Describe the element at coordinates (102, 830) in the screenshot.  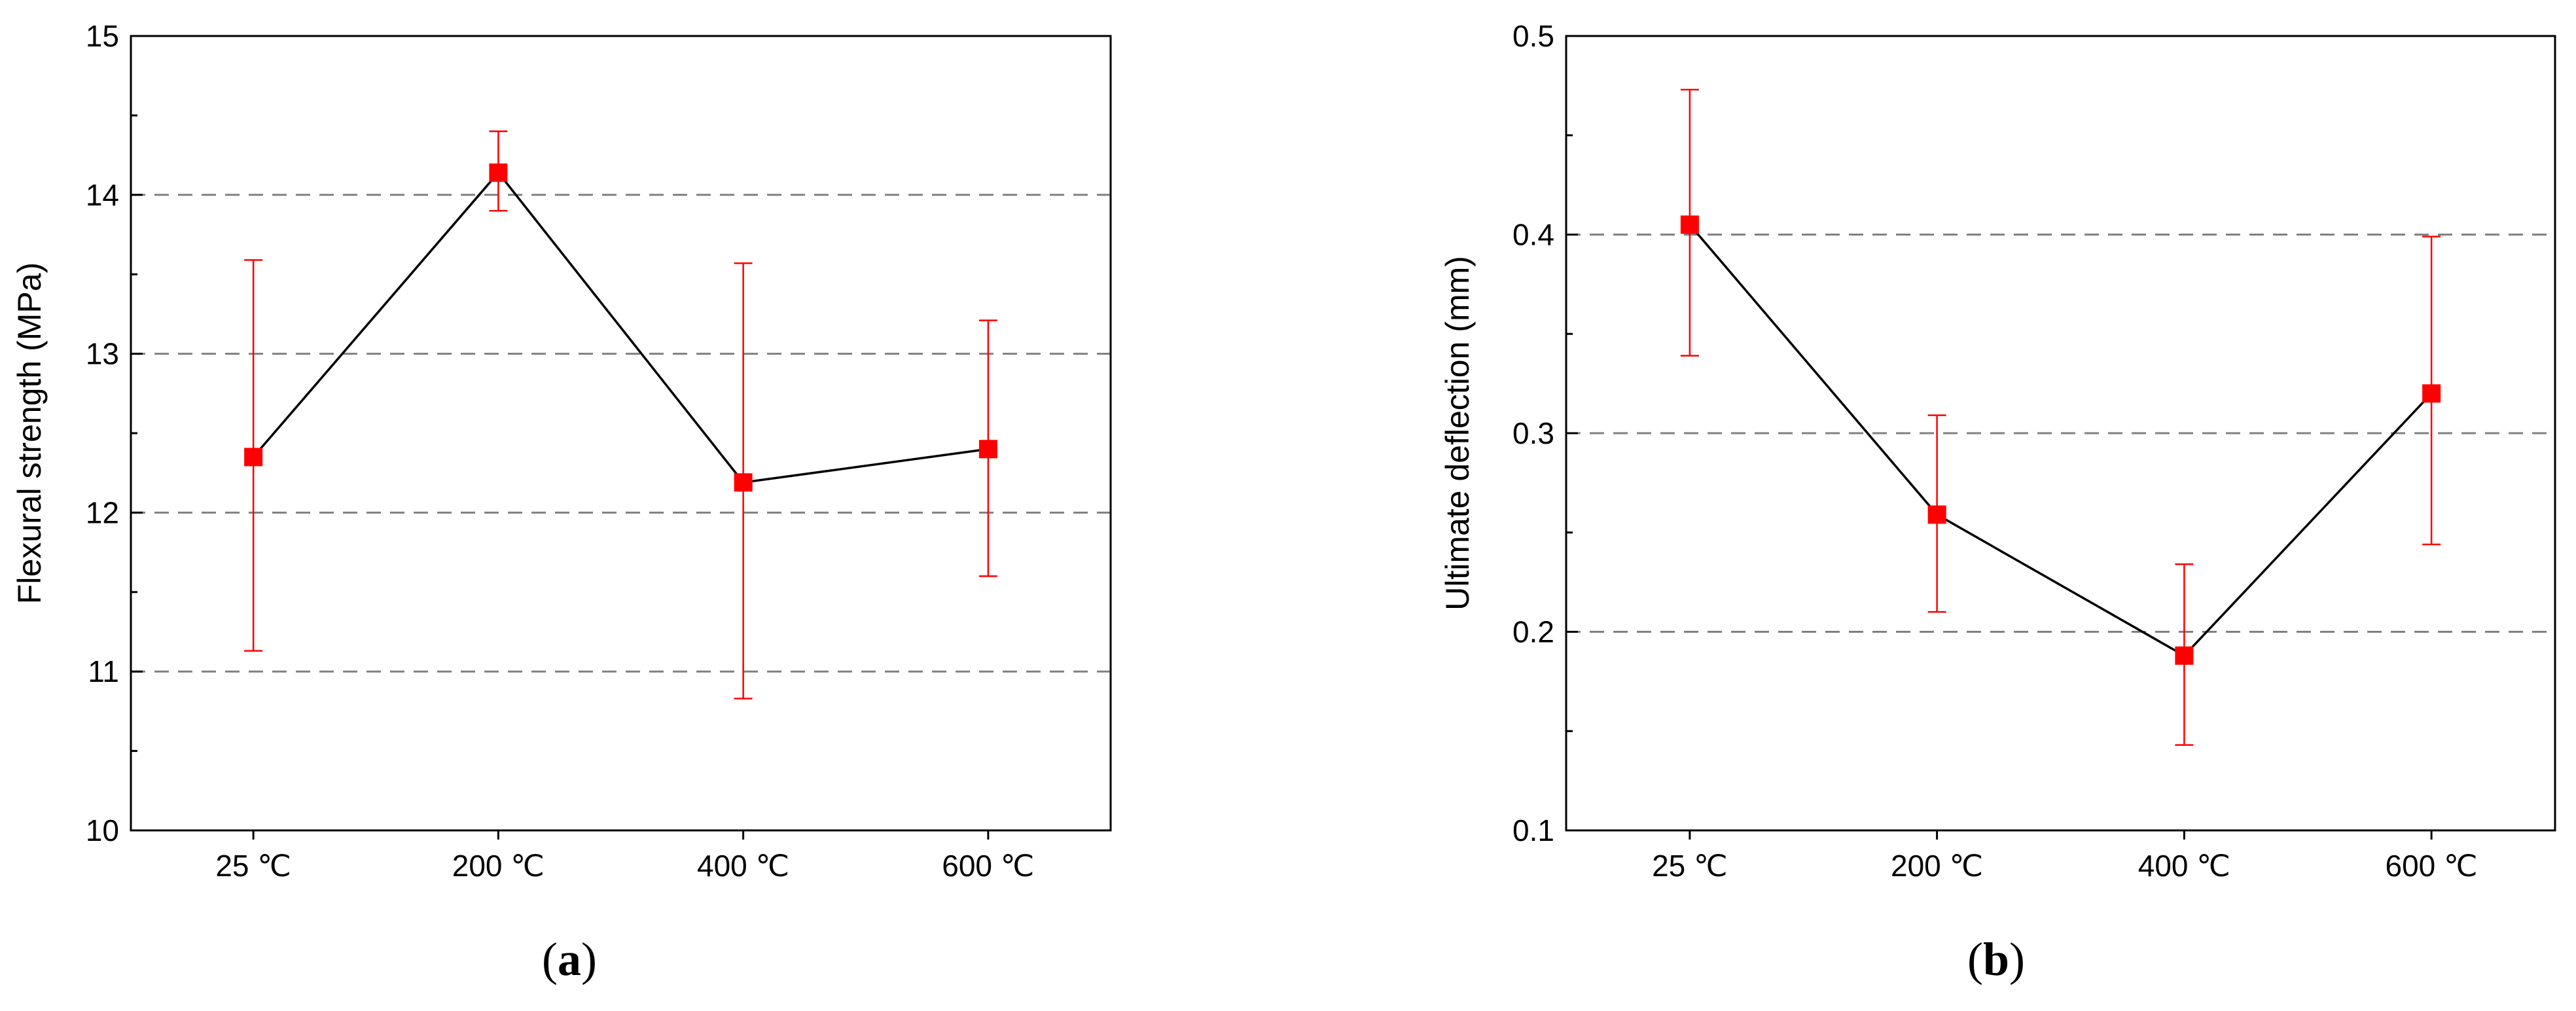
I see `y-tick-label: 10` at that location.